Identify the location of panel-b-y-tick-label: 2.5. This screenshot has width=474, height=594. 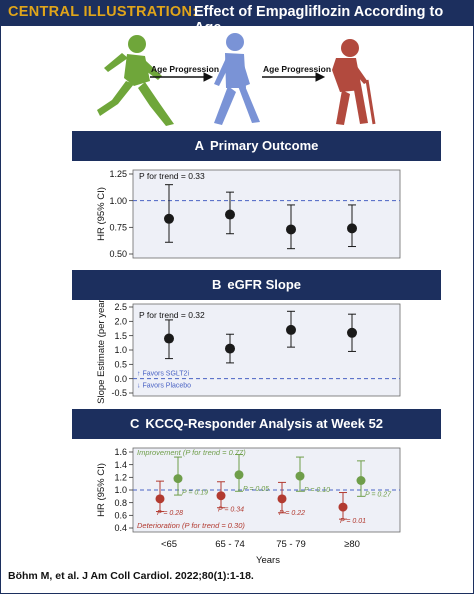
(120, 307).